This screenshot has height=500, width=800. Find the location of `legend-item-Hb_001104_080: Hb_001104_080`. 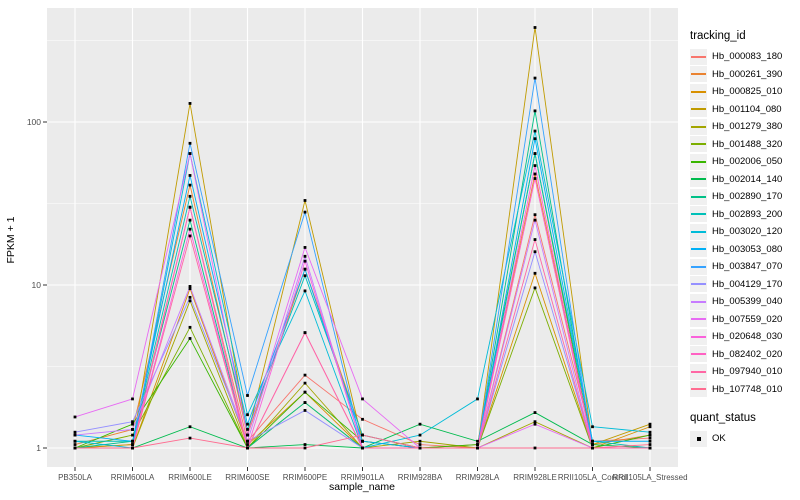

legend-item-Hb_001104_080: Hb_001104_080 is located at coordinates (744, 110).